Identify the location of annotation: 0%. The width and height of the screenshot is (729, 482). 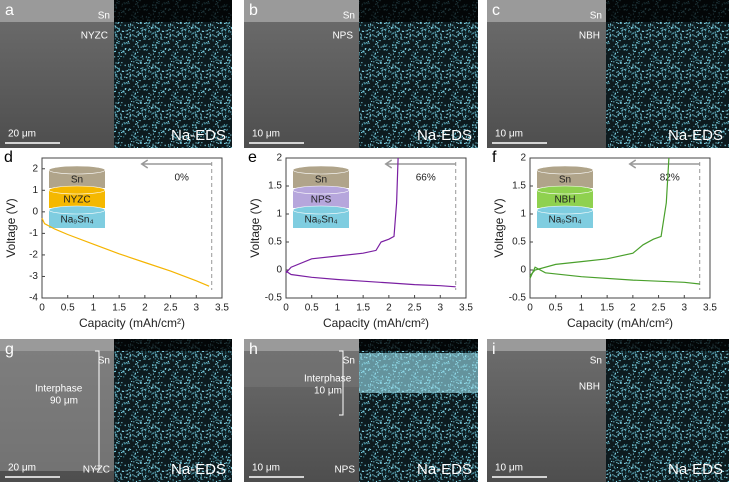
(181, 178).